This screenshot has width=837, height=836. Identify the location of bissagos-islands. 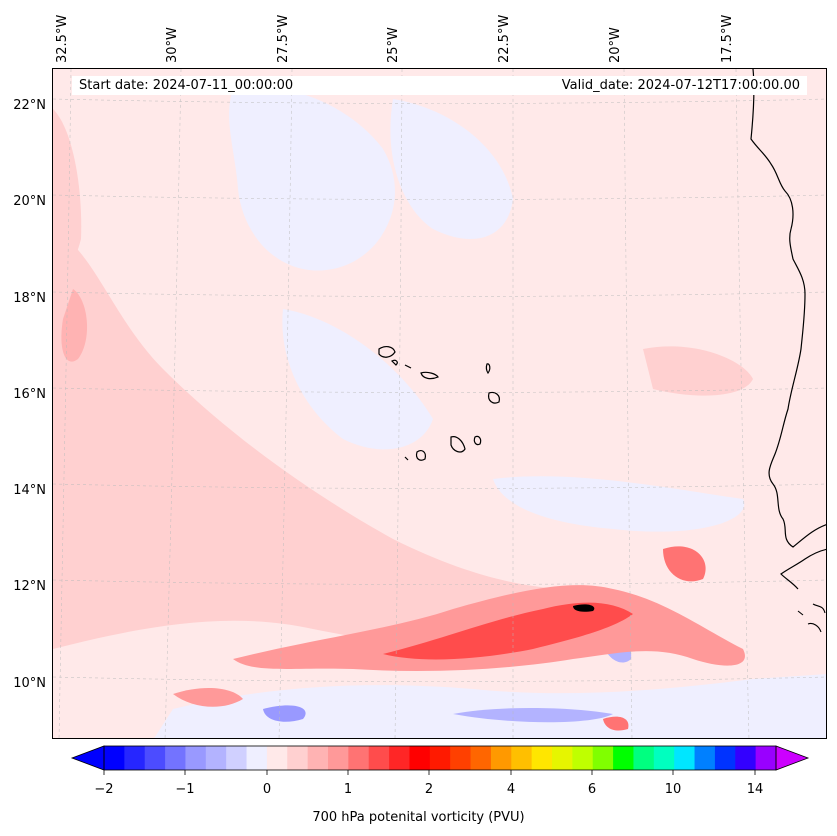
(811, 618).